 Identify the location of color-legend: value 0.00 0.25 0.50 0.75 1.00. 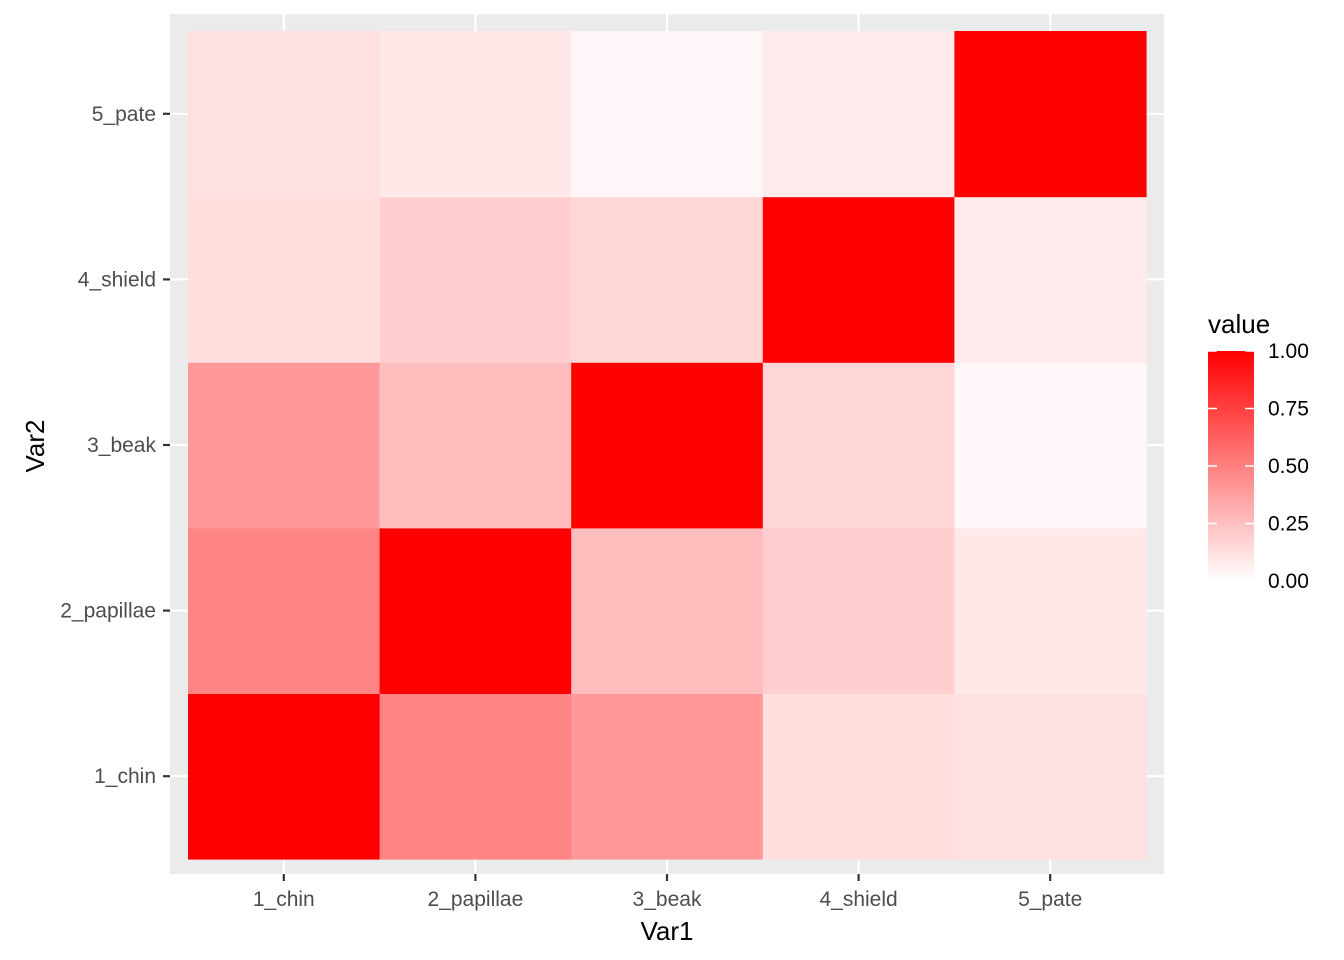
(1258, 451).